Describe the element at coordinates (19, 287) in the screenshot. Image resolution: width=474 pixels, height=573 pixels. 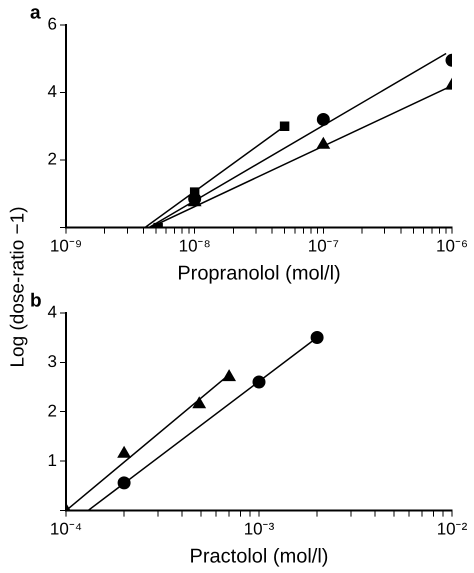
I see `y-axis-title: Log (dose-ratio −1)` at that location.